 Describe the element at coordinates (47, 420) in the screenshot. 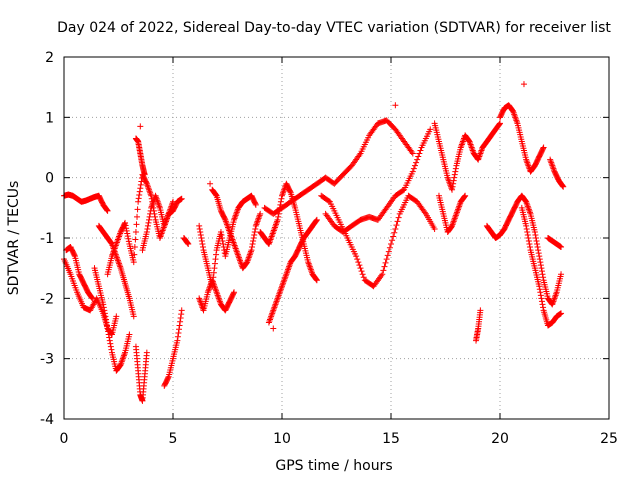

I see `y-tick-label: -4` at that location.